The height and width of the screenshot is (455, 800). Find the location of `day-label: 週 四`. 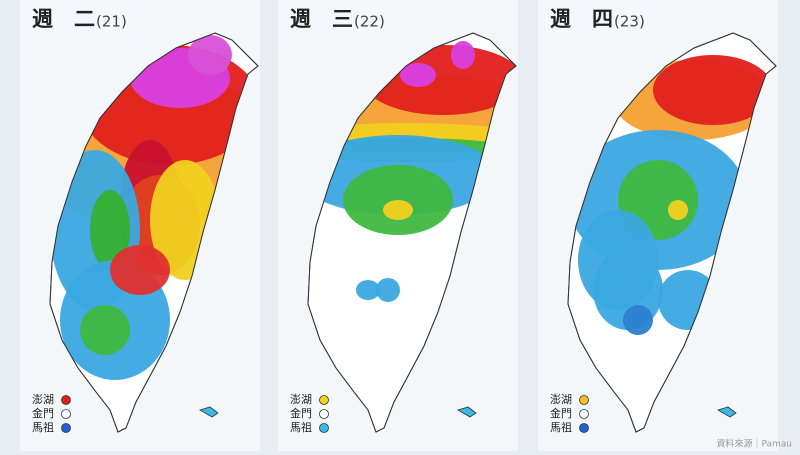

day-label: 週 四 is located at coordinates (581, 19).